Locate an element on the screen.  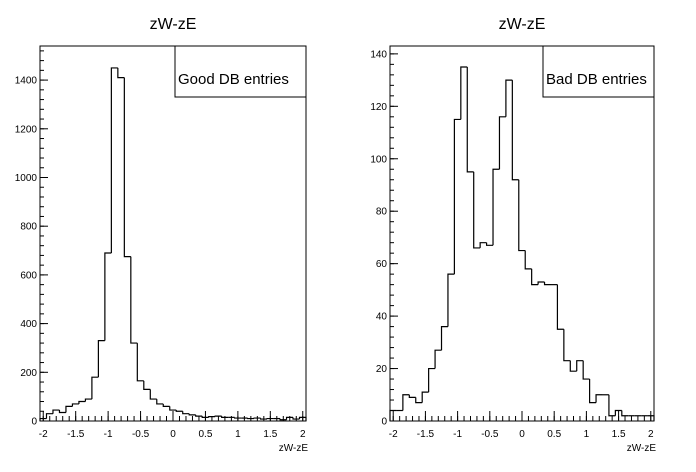
y-tick-label: 120 is located at coordinates (378, 107).